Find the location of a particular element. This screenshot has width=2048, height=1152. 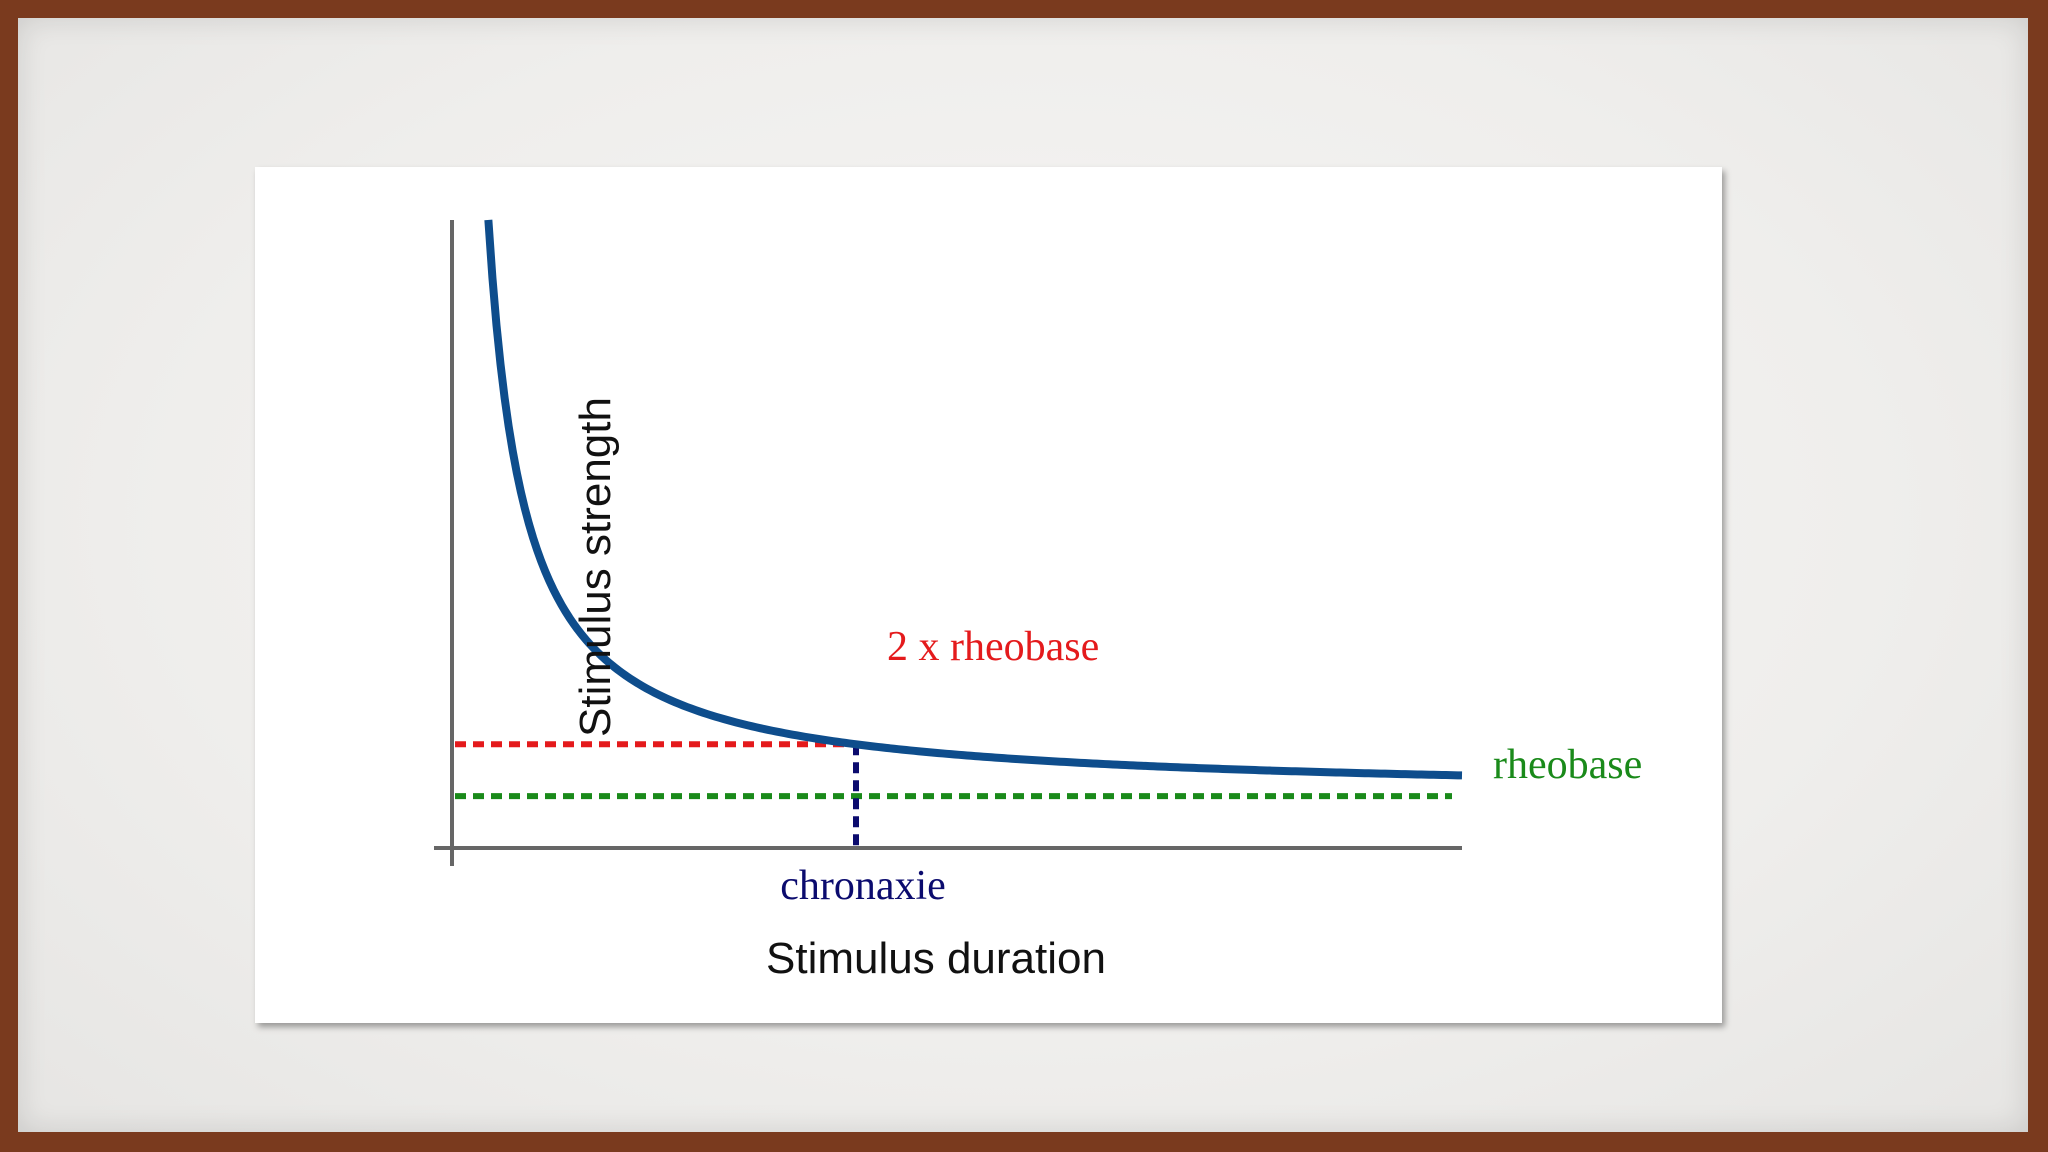

two-x-rheobase-label: 2 x rheobase is located at coordinates (993, 647).